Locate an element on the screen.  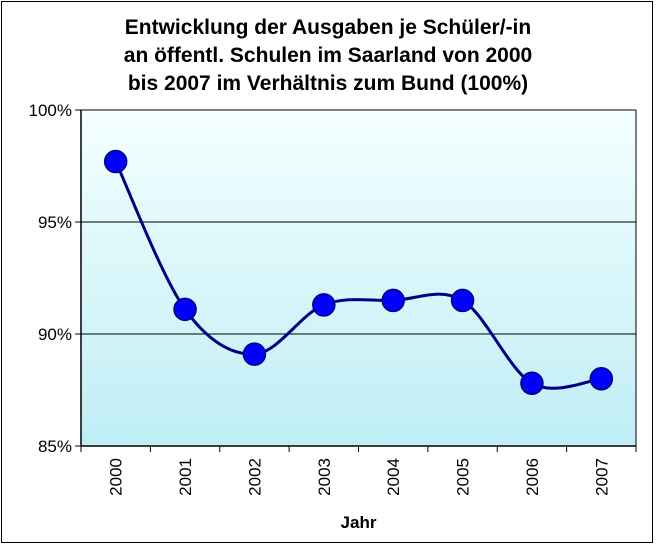
y-axis-ticks: 85% 90% 95% 100% is located at coordinates (55, 278).